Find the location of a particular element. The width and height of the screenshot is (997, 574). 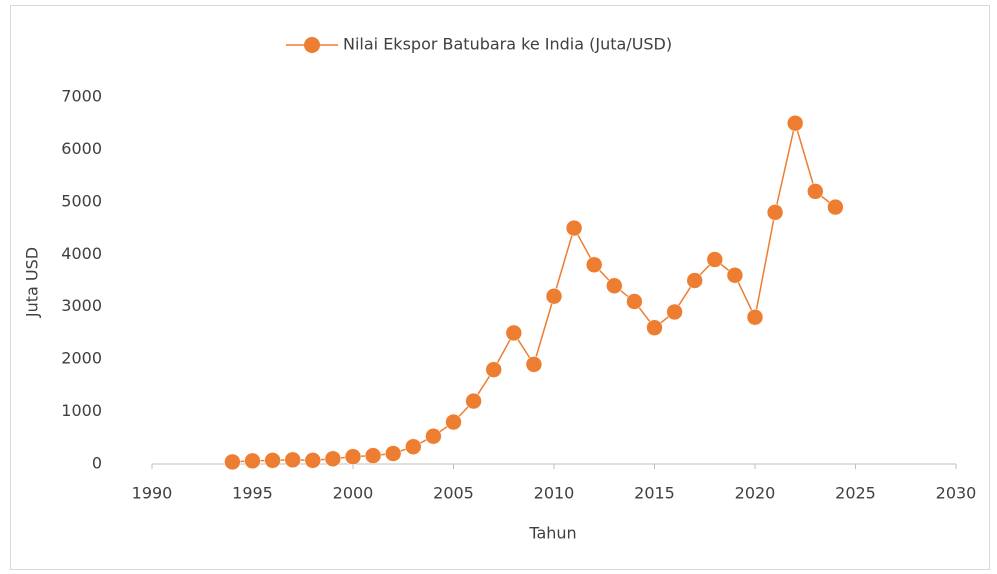

y-axis-label: Juta USD is located at coordinates (32, 282).